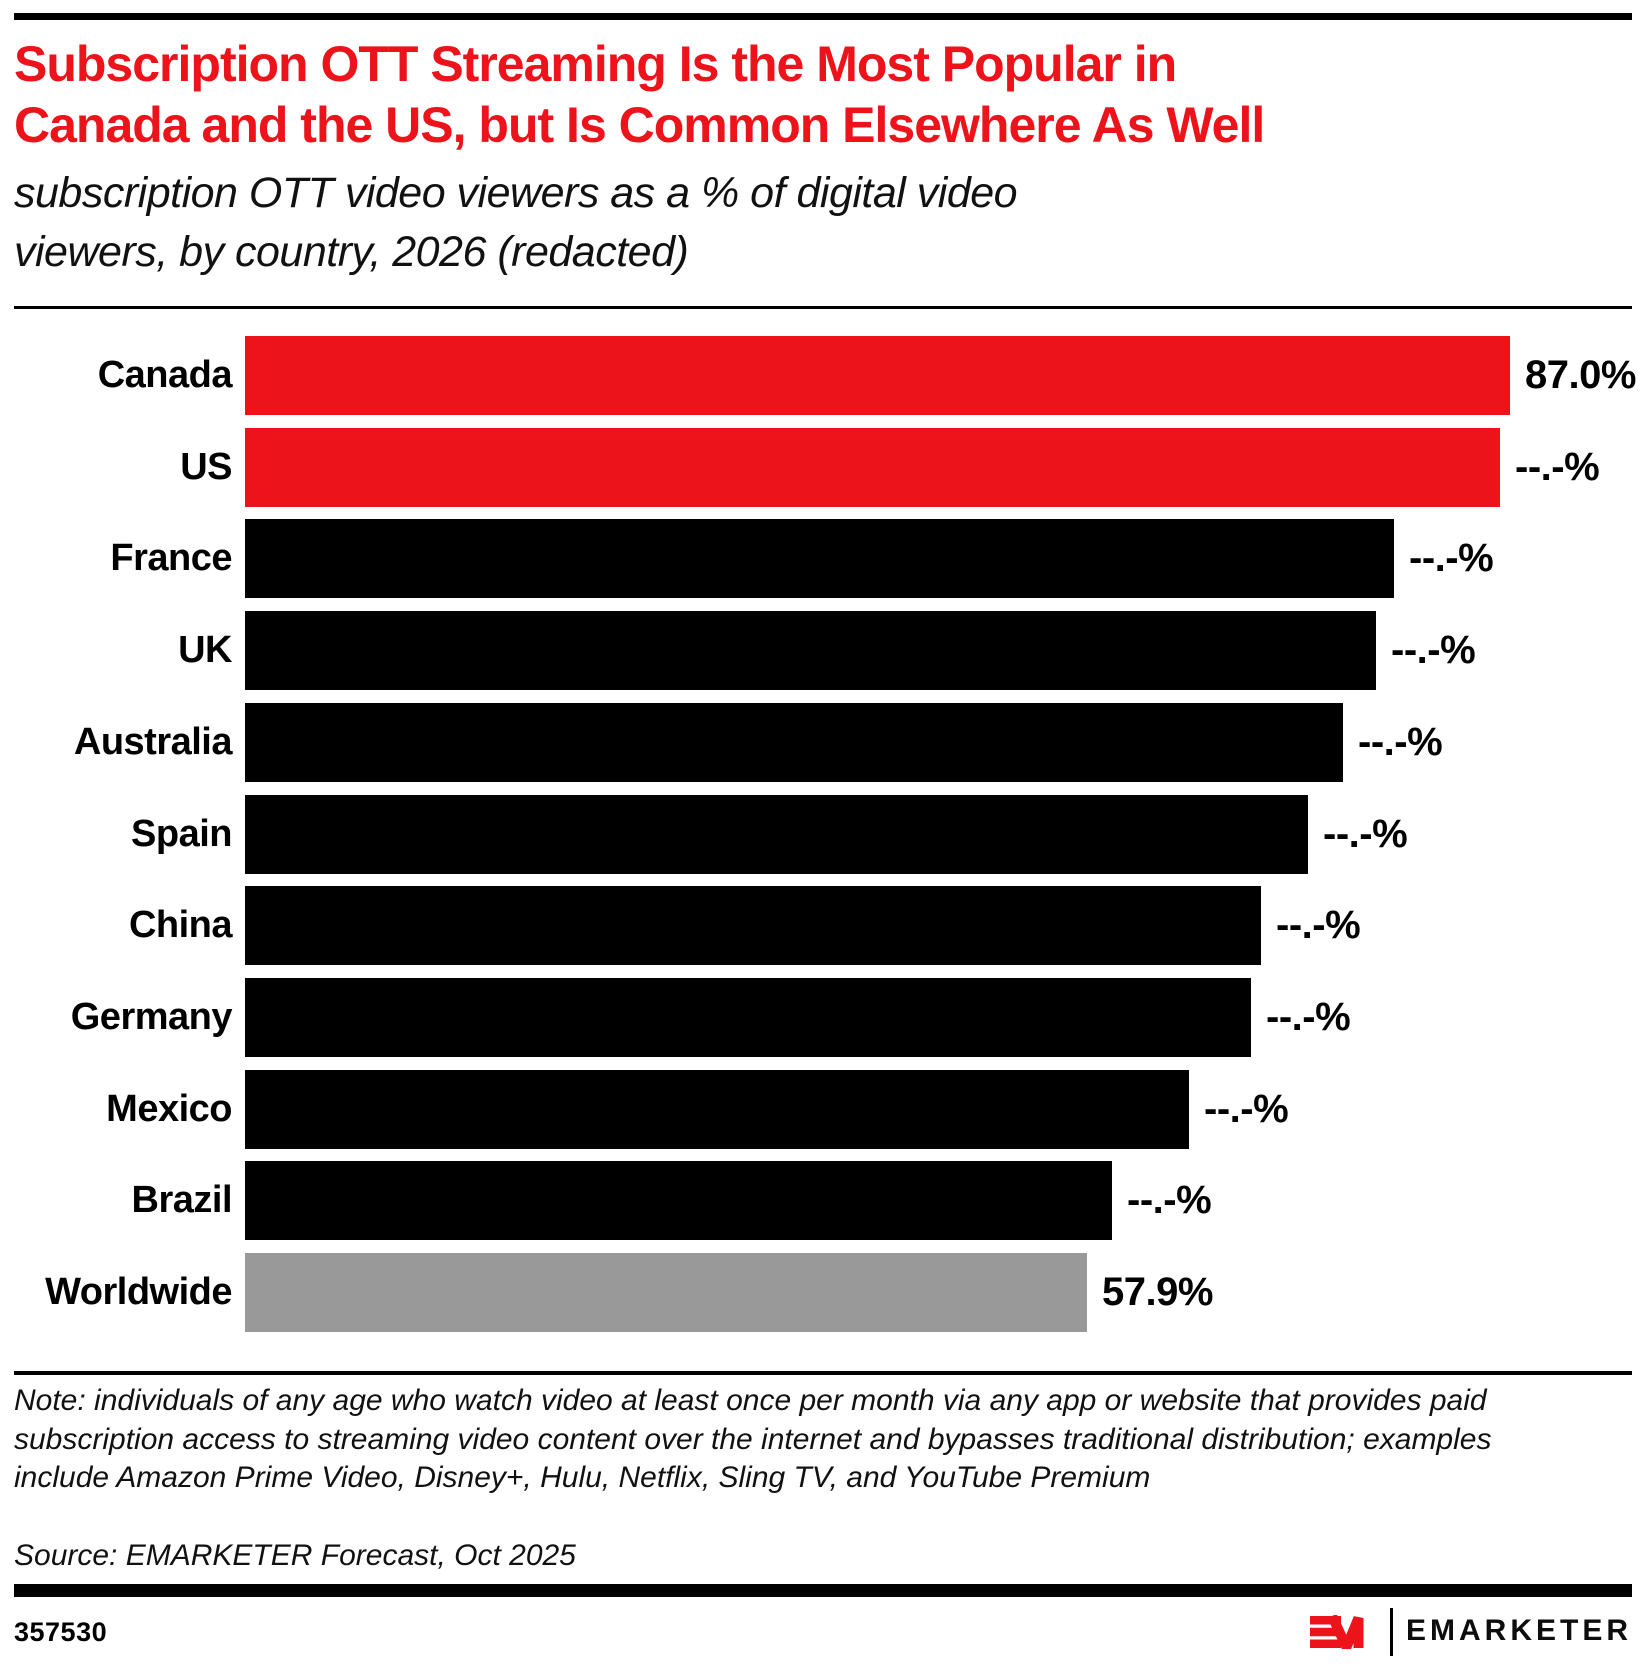 The width and height of the screenshot is (1646, 1670). I want to click on chart-id: 357530, so click(61, 1631).